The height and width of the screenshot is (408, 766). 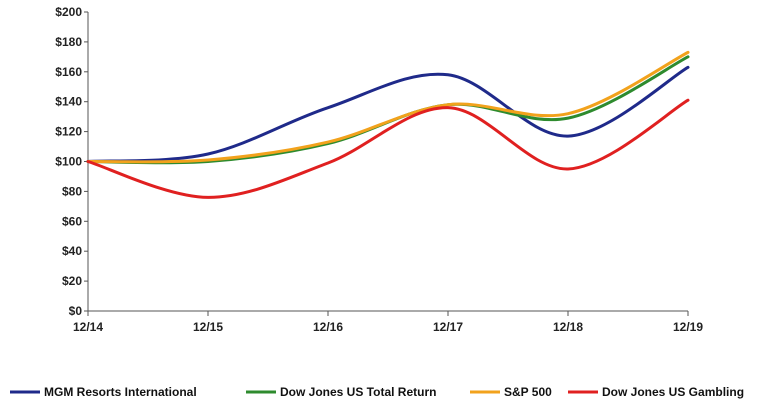 What do you see at coordinates (68, 72) in the screenshot?
I see `y-tick-label: $160` at bounding box center [68, 72].